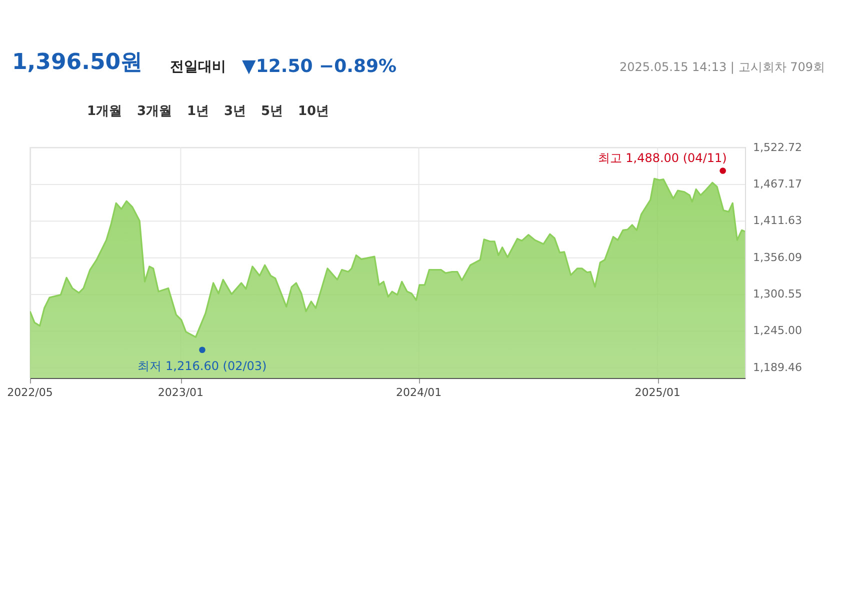 This screenshot has height=589, width=852. Describe the element at coordinates (419, 392) in the screenshot. I see `x-tick-label: 2024/01` at that location.